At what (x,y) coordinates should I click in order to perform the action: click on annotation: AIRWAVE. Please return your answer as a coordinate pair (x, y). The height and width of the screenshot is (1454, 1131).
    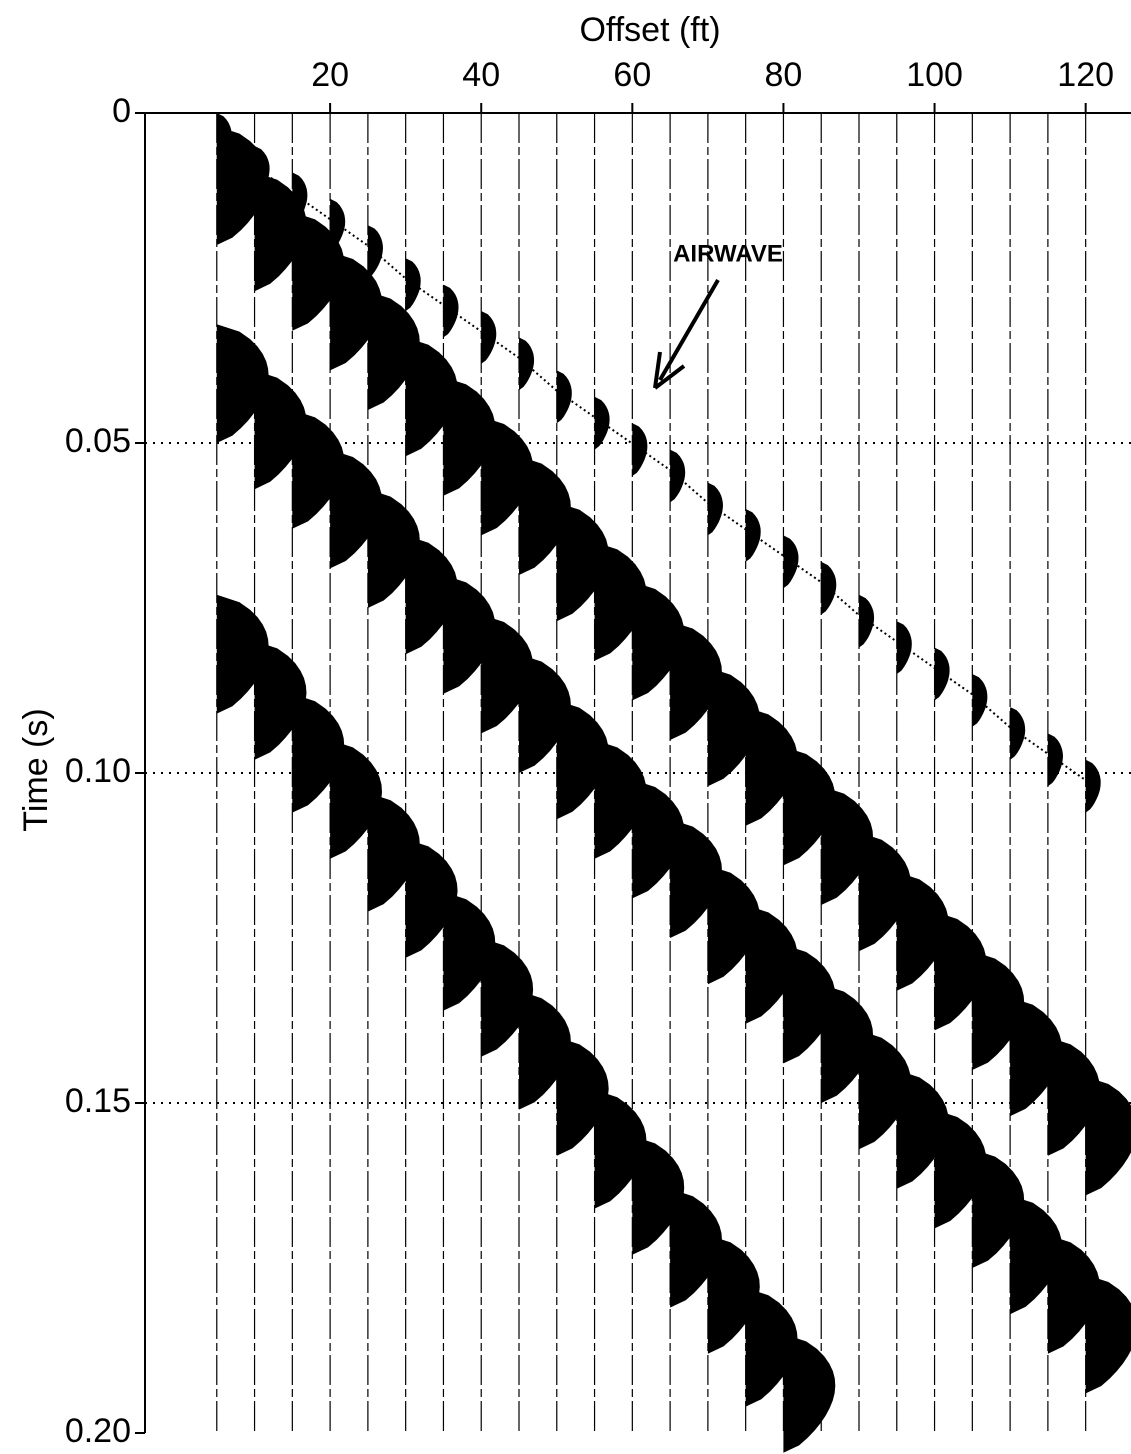
    Looking at the image, I should click on (728, 253).